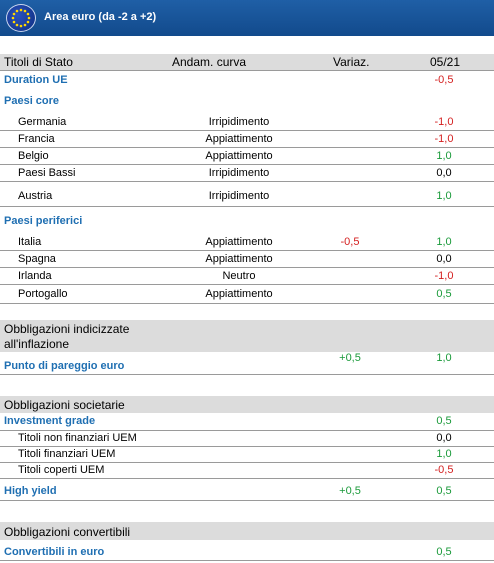  Describe the element at coordinates (247, 18) in the screenshot. I see `title-banner: Area euro (da -2 a +2)` at that location.